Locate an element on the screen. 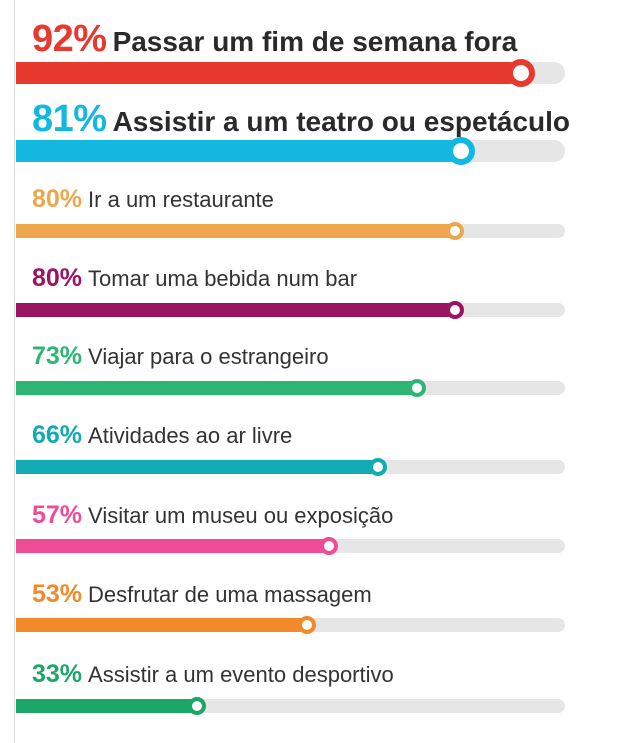  percentage-value: 66% is located at coordinates (57, 435).